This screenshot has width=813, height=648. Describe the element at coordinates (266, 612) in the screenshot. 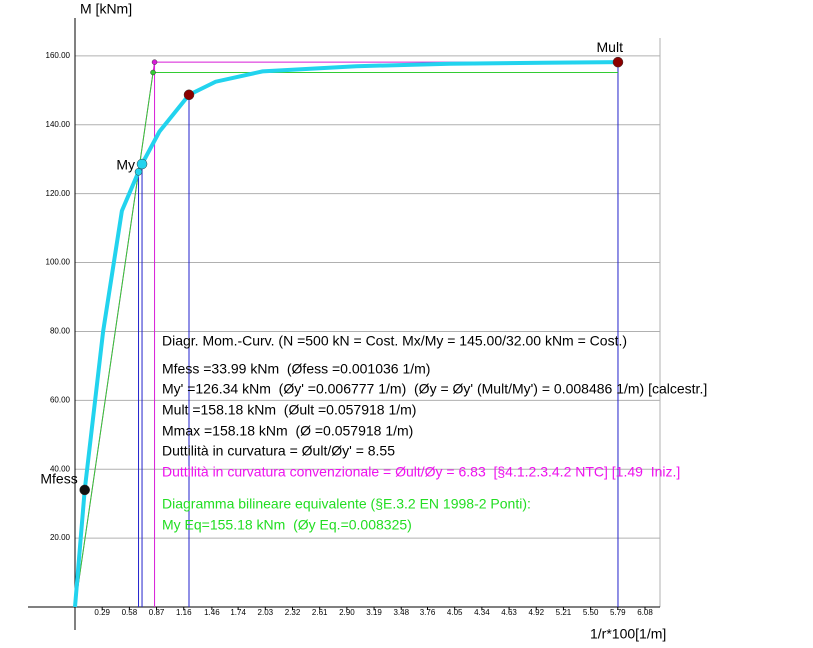

I see `x-tick-label: 2.03` at that location.